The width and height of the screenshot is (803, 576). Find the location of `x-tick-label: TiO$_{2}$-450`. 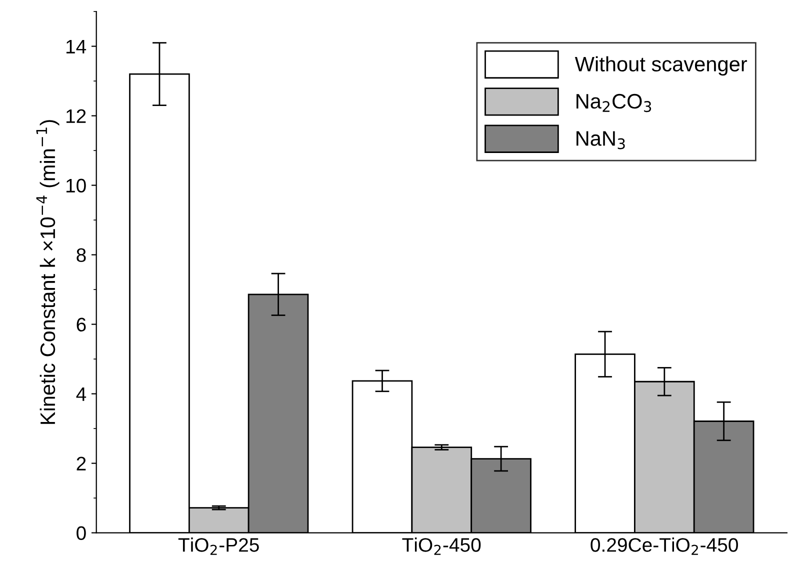

x-tick-label: TiO$_{2}$-450 is located at coordinates (441, 546).